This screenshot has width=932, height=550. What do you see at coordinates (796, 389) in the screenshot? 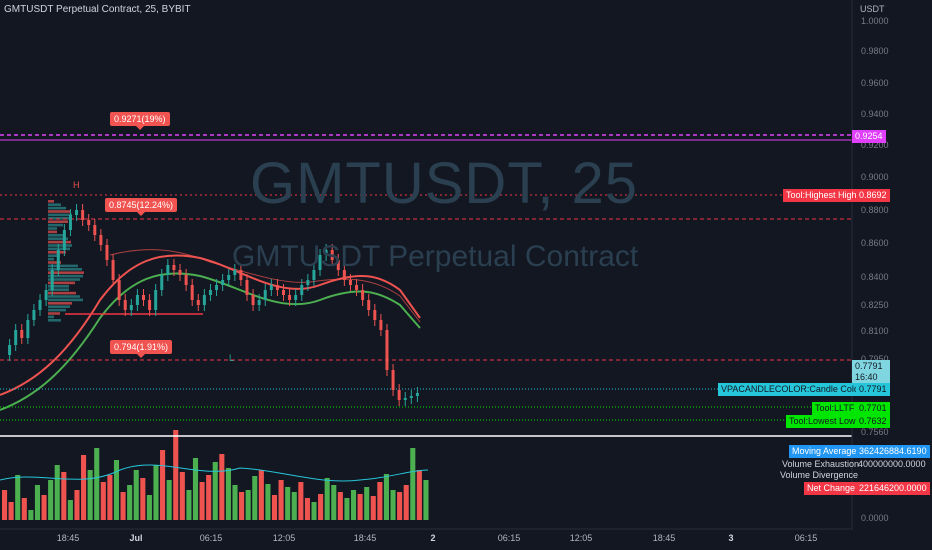
I see `candle-colored-label: VPACANDLECOLOR:Candle Colored` at bounding box center [796, 389].